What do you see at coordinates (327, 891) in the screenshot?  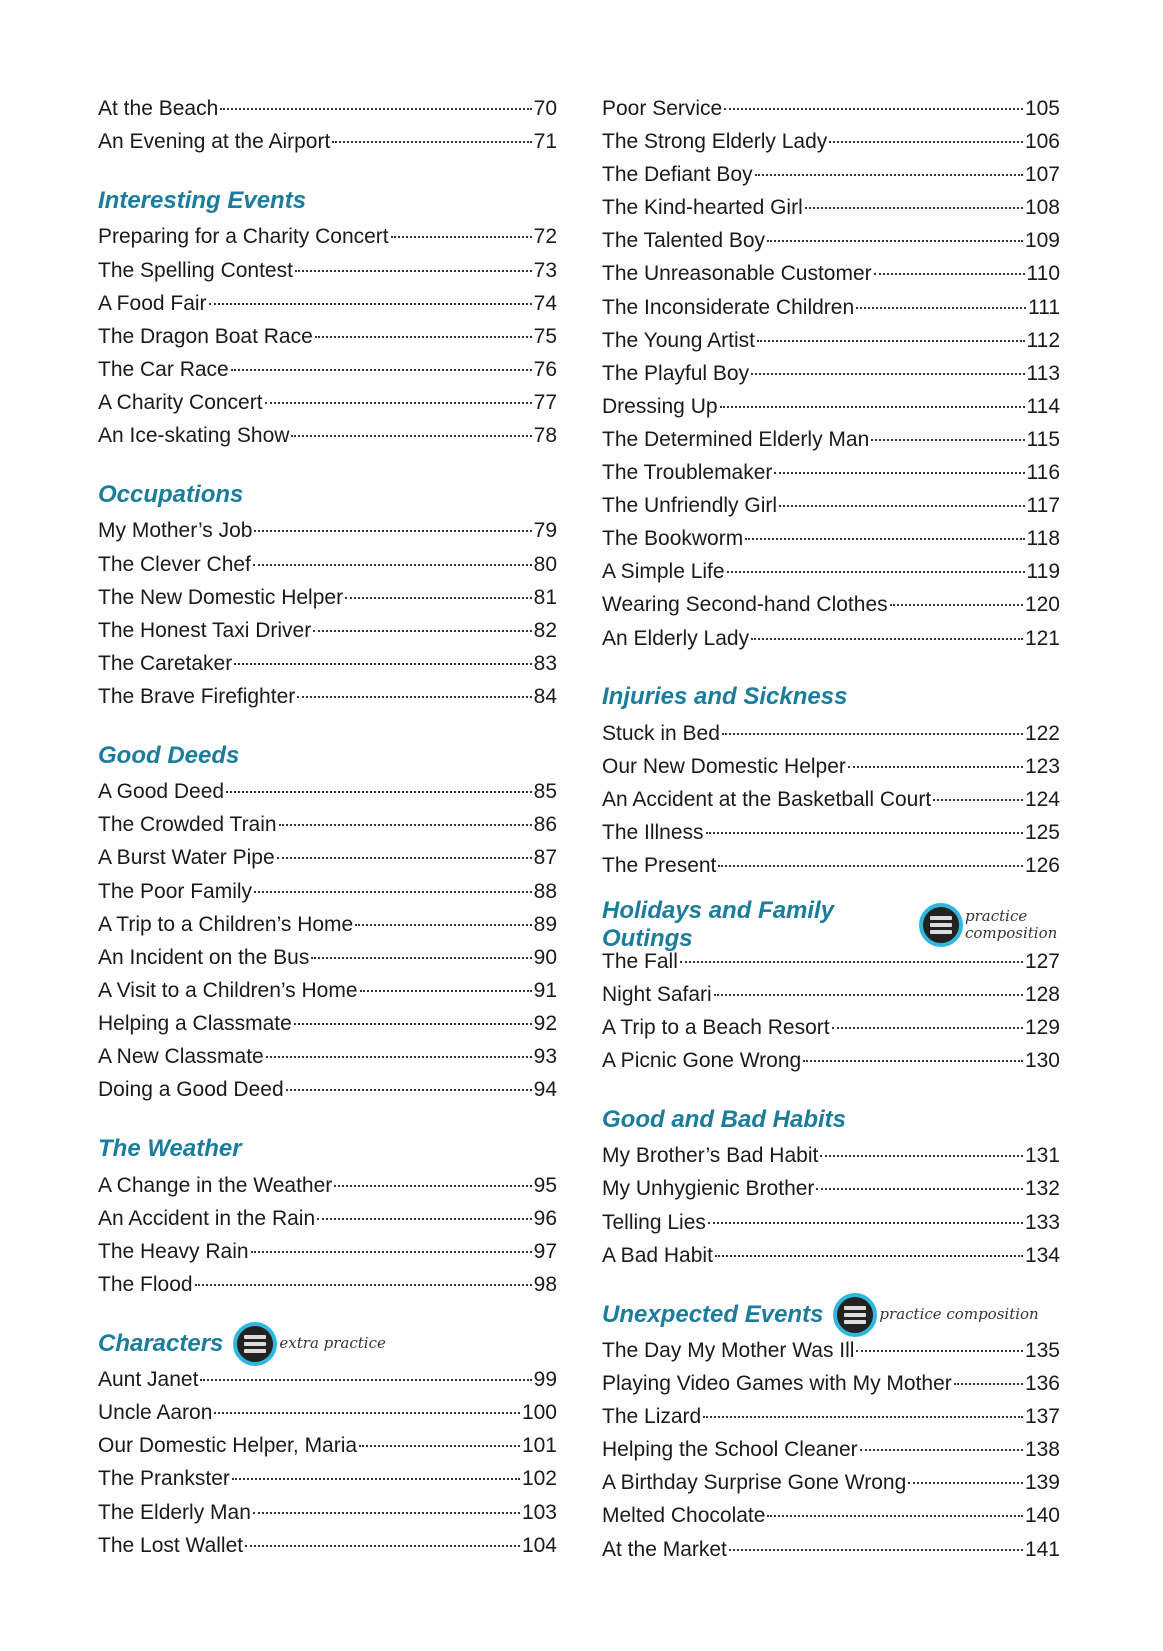 I see `toc-entry: The Poor Family 88` at bounding box center [327, 891].